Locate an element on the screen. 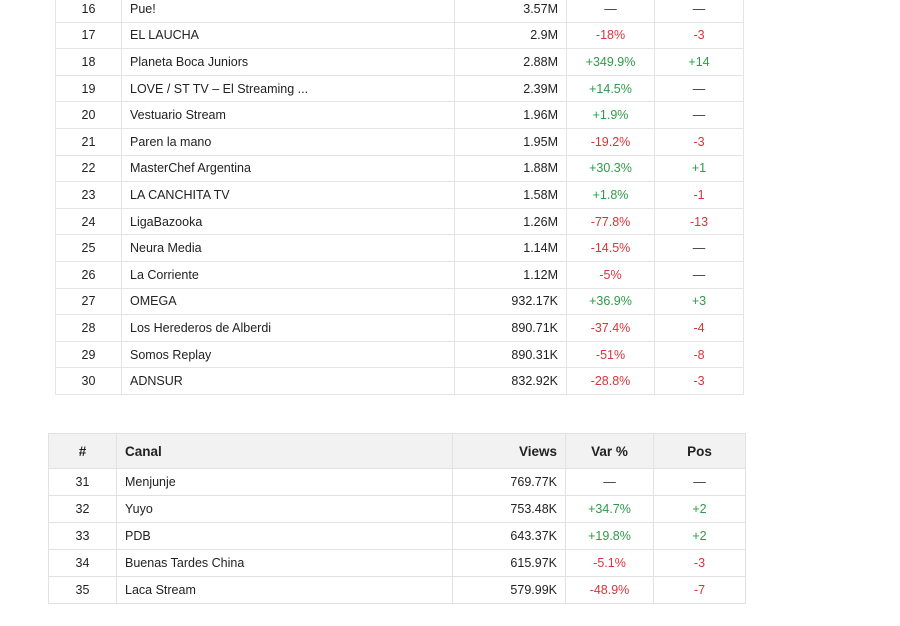 The height and width of the screenshot is (626, 900). rank-cell: 26 is located at coordinates (88, 274).